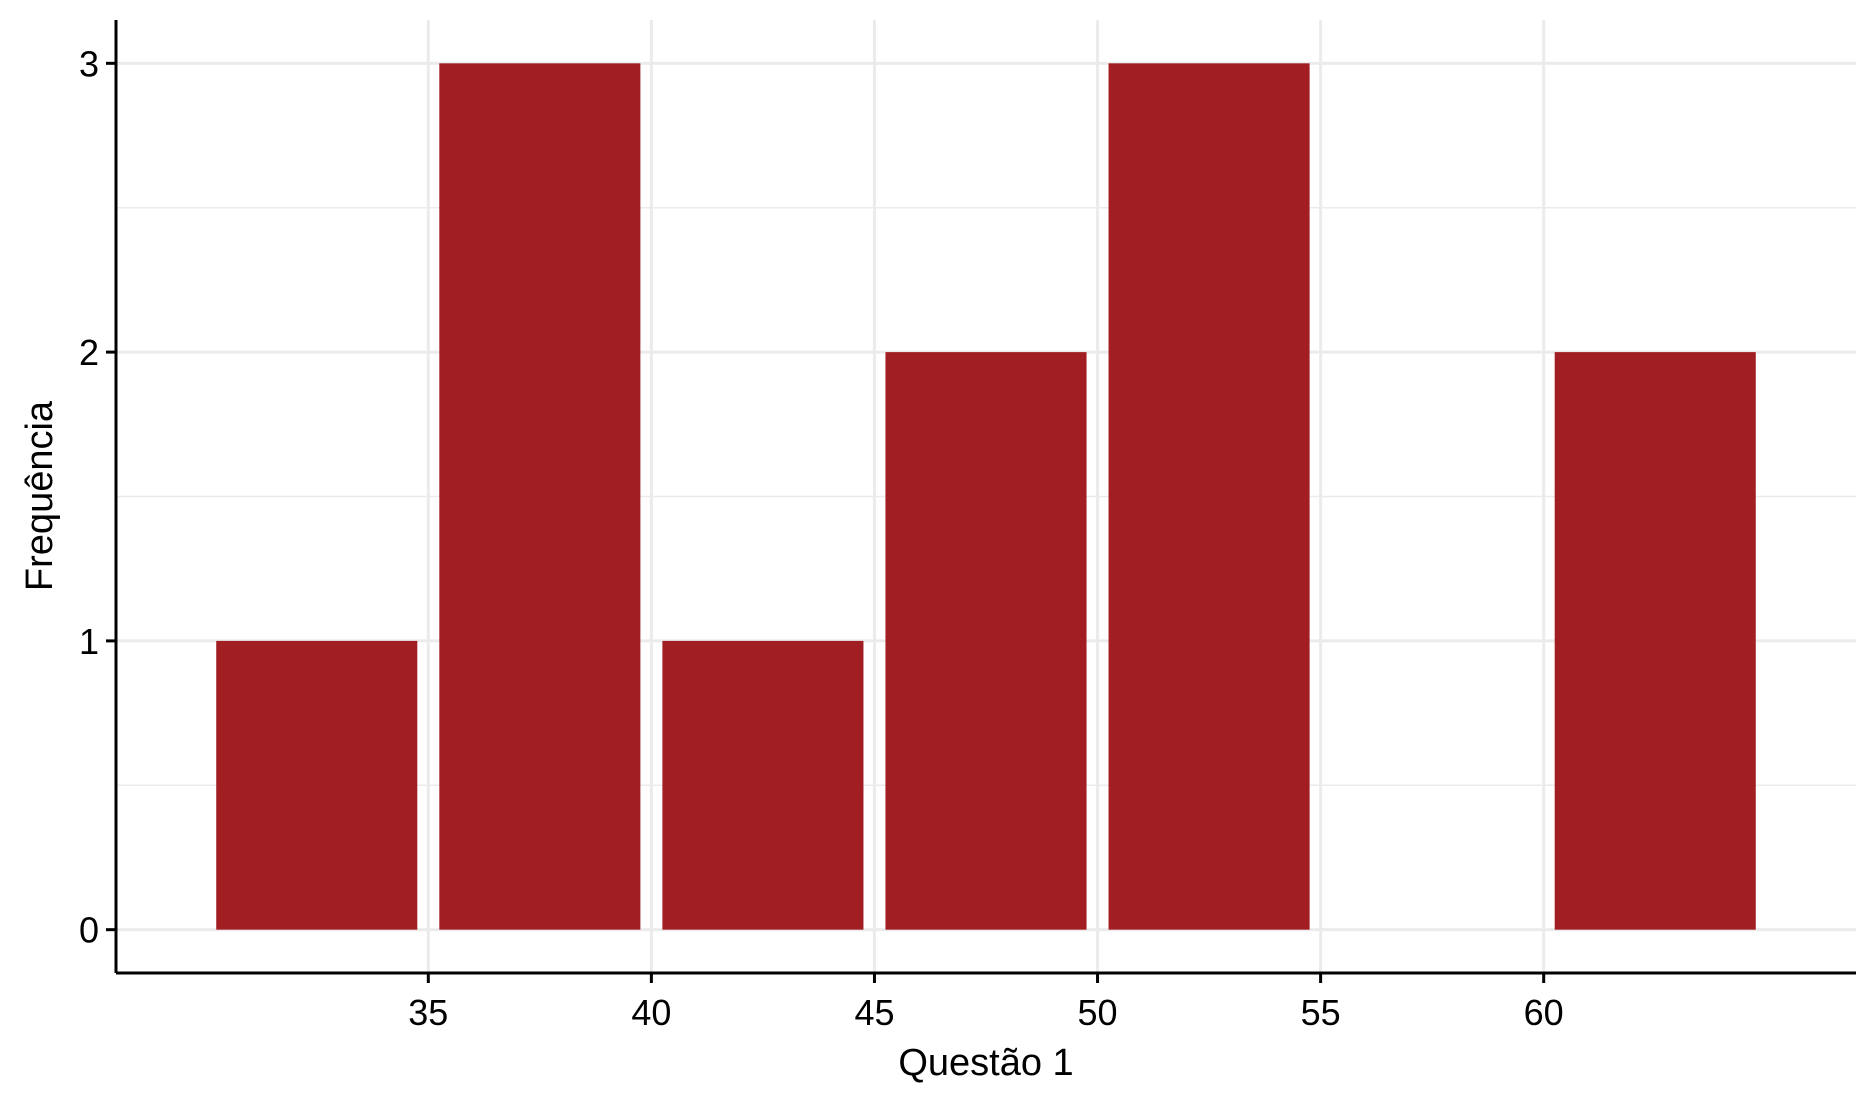 This screenshot has width=1866, height=1098. Describe the element at coordinates (89, 63) in the screenshot. I see `y-tick-label: 3` at that location.